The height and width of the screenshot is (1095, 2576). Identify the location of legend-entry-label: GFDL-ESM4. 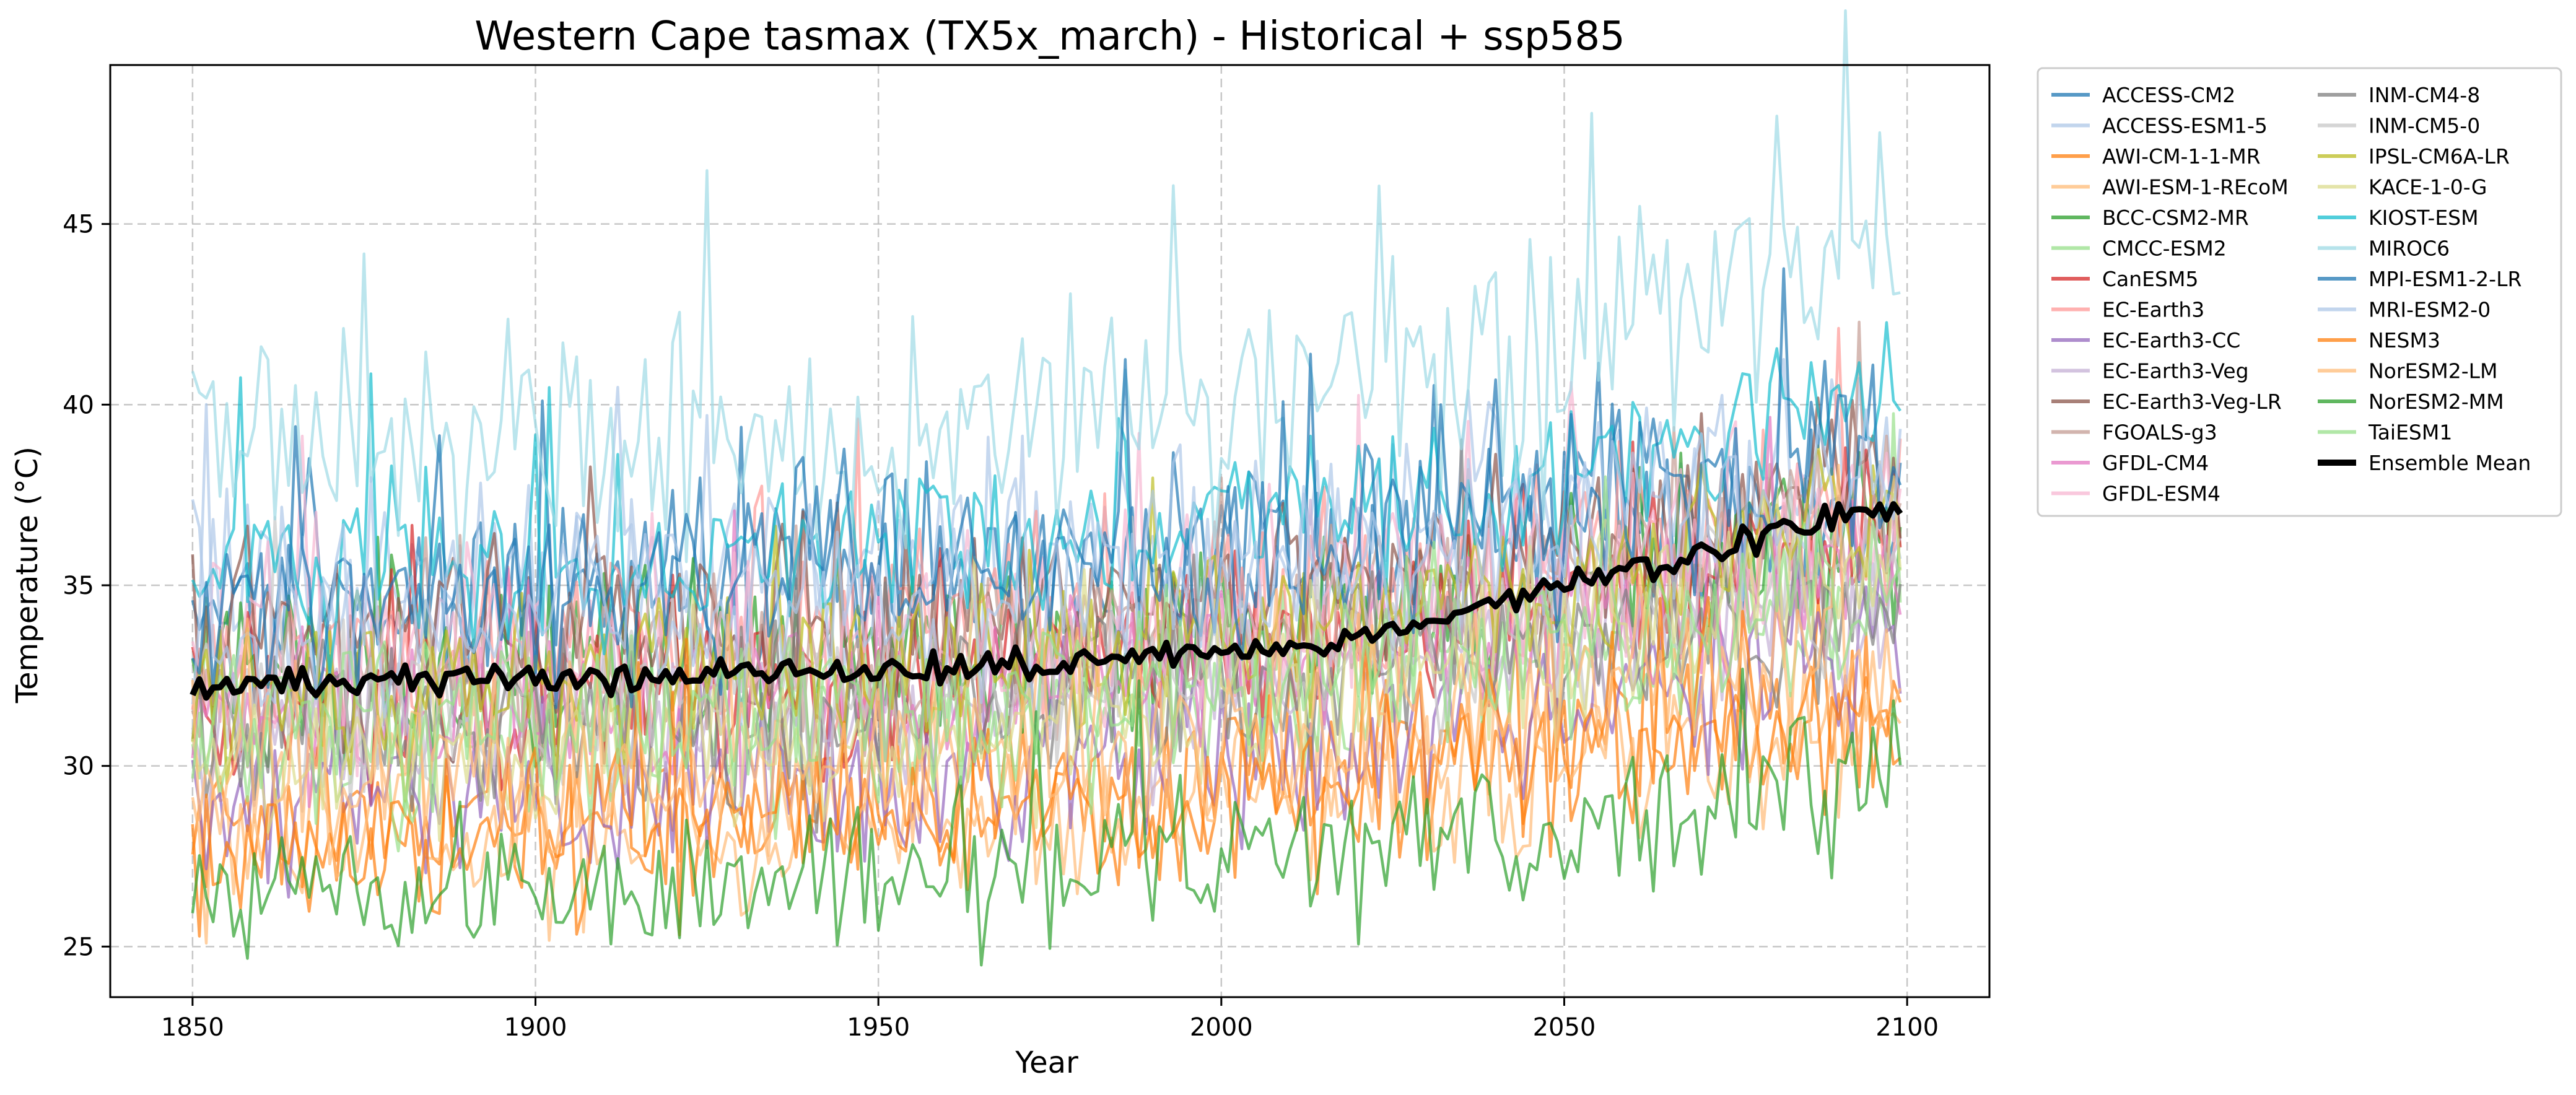
(2161, 494).